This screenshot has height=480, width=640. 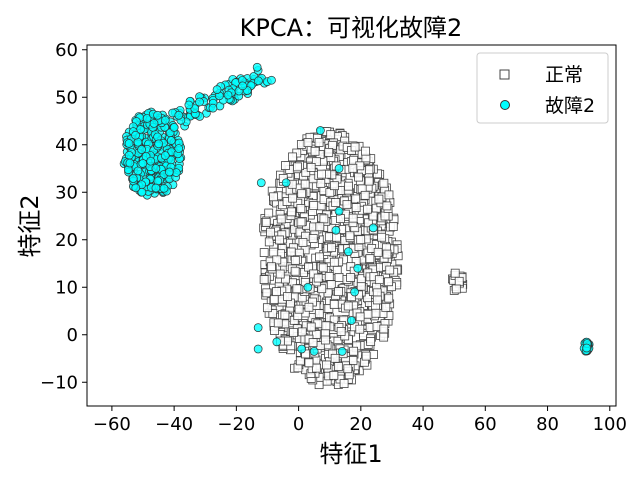 I want to click on x-tick-label: 20, so click(x=360, y=424).